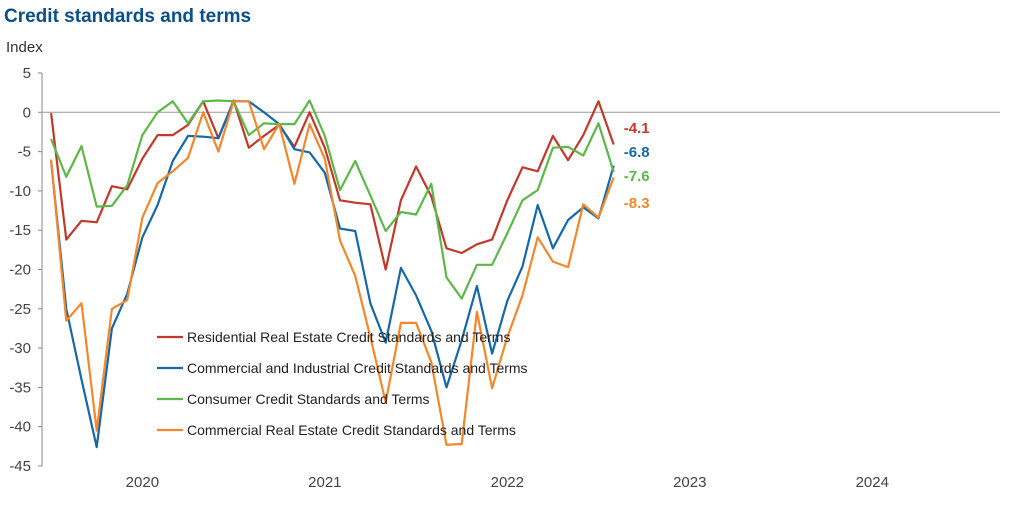 The height and width of the screenshot is (510, 1030). Describe the element at coordinates (872, 482) in the screenshot. I see `x-tick-label: 2024` at that location.